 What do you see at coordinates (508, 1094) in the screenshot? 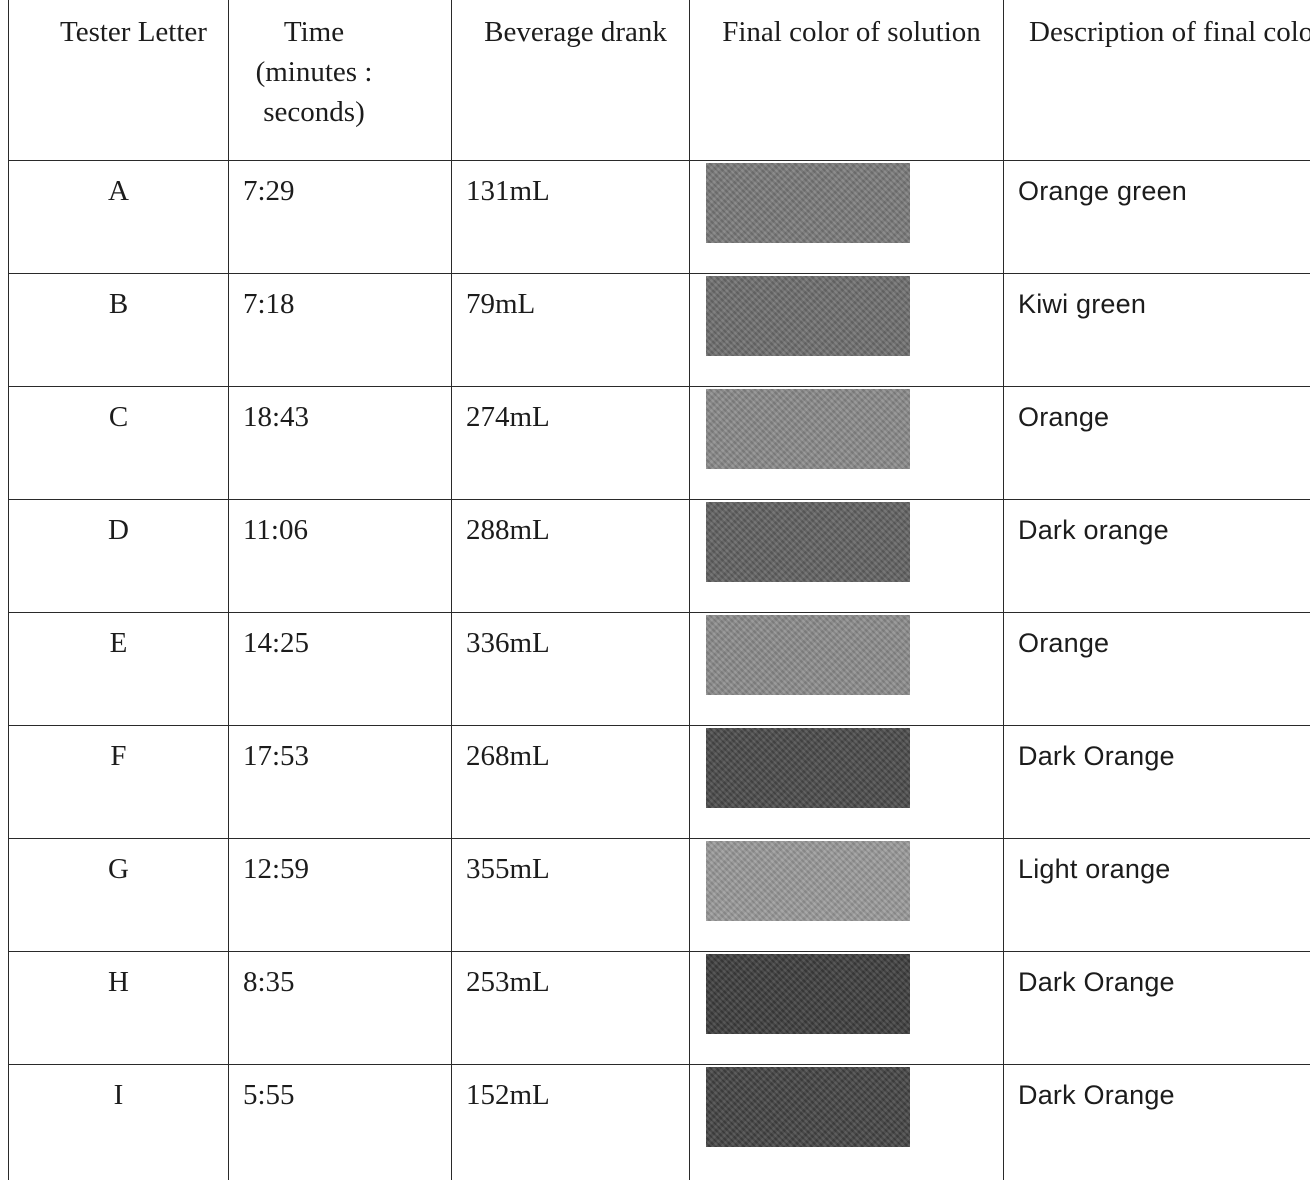
I see `beverage-value: 152mL` at bounding box center [508, 1094].